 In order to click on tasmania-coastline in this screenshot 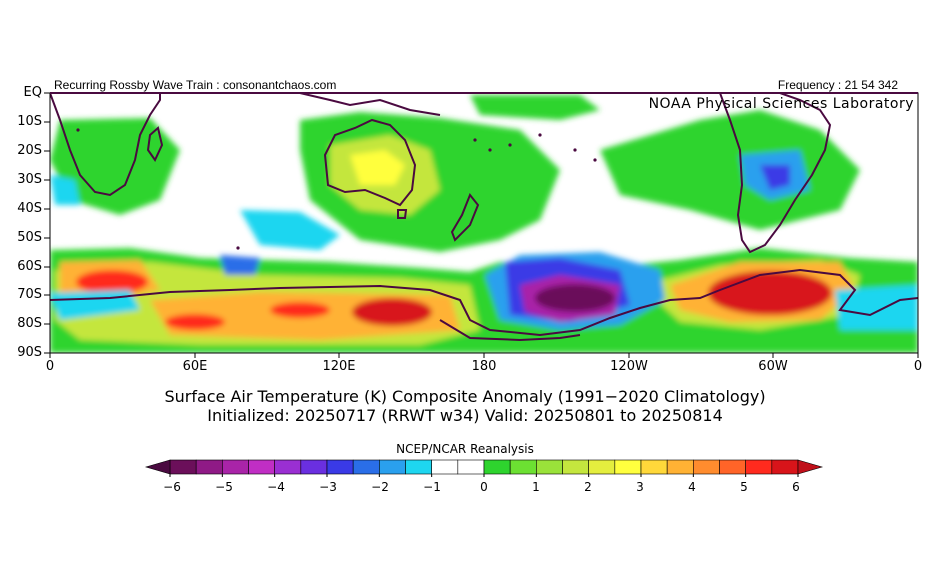, I will do `click(402, 214)`.